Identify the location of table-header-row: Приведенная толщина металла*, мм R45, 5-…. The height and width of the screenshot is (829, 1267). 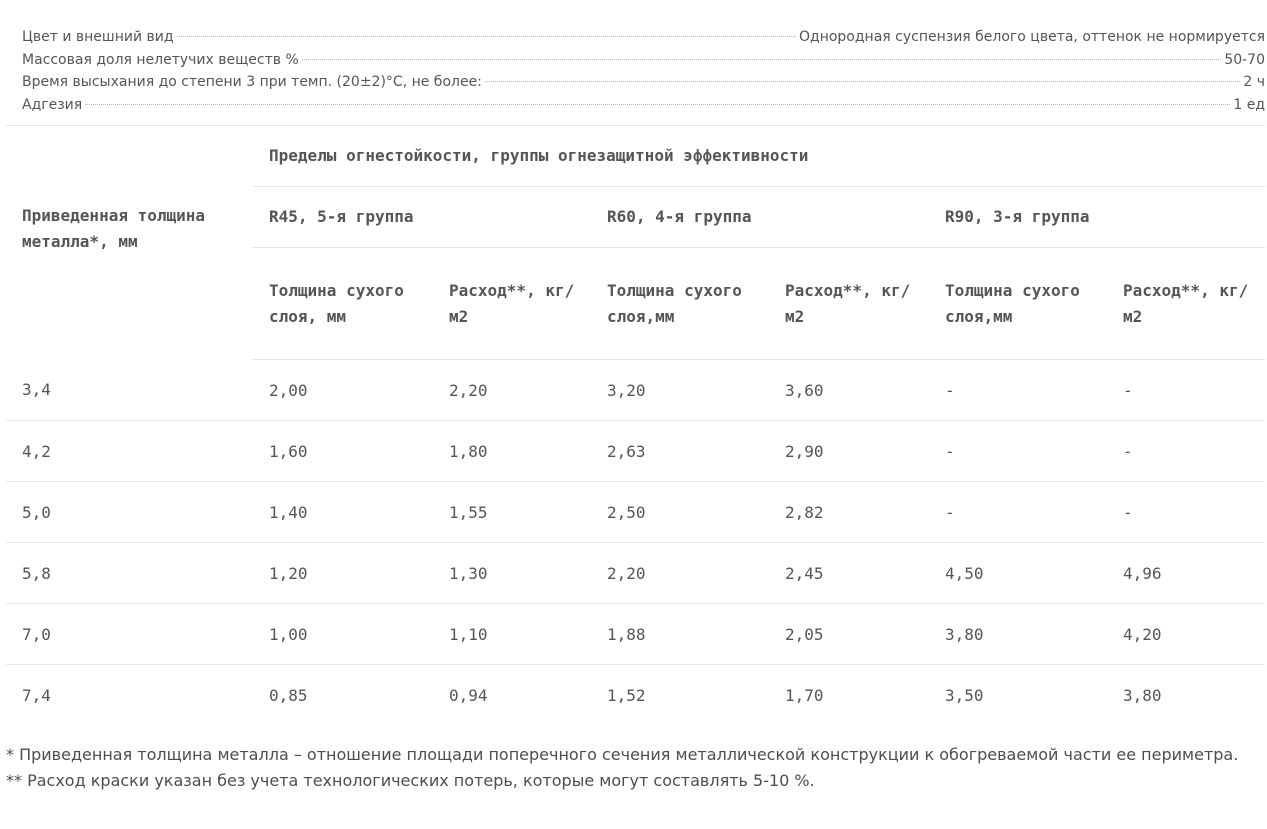
(636, 218).